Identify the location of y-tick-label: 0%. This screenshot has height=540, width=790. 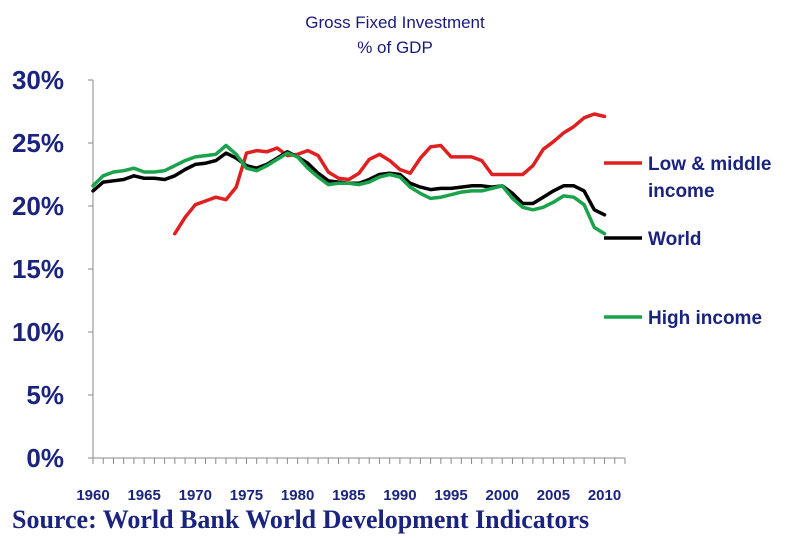
(45, 458).